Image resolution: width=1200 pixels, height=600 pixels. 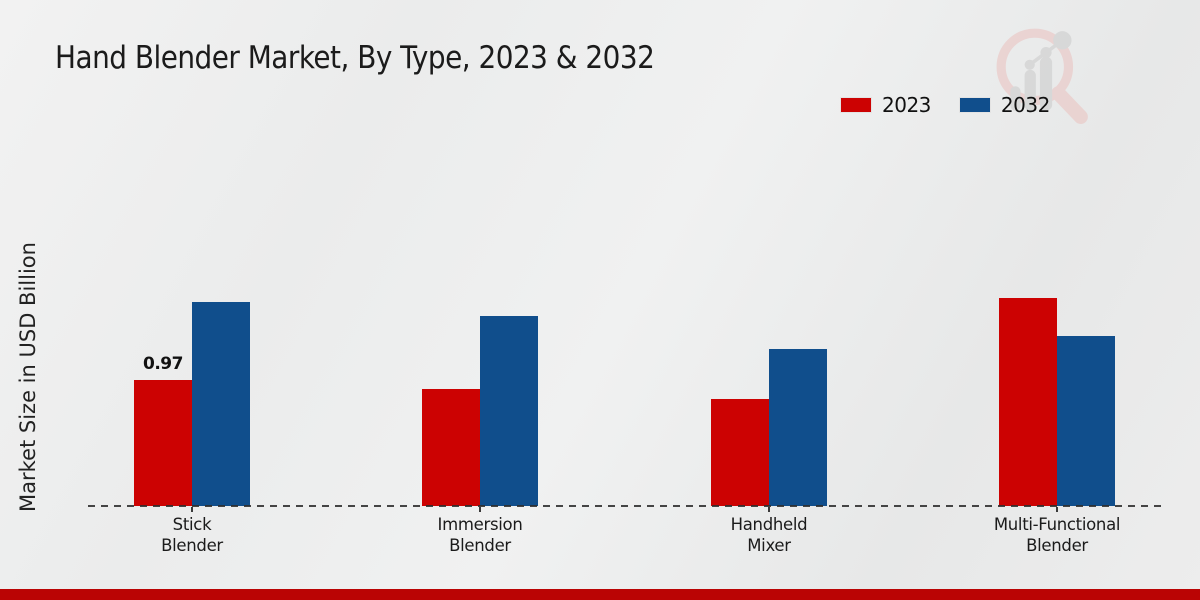 What do you see at coordinates (945, 105) in the screenshot?
I see `legend: 2023 2032` at bounding box center [945, 105].